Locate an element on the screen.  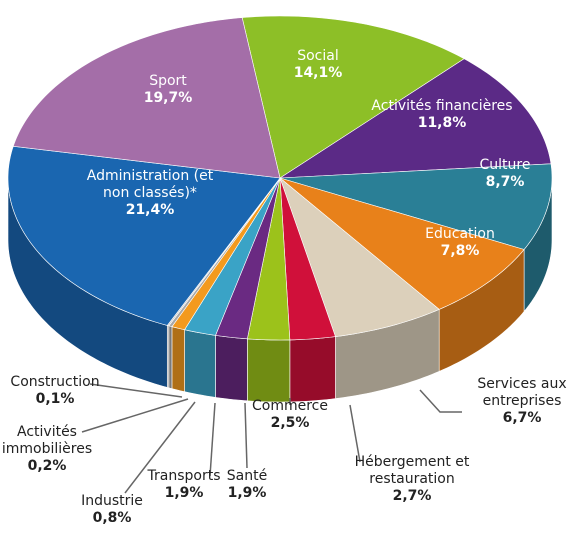
slice-label: Activités financières 11,8% is located at coordinates (442, 115).